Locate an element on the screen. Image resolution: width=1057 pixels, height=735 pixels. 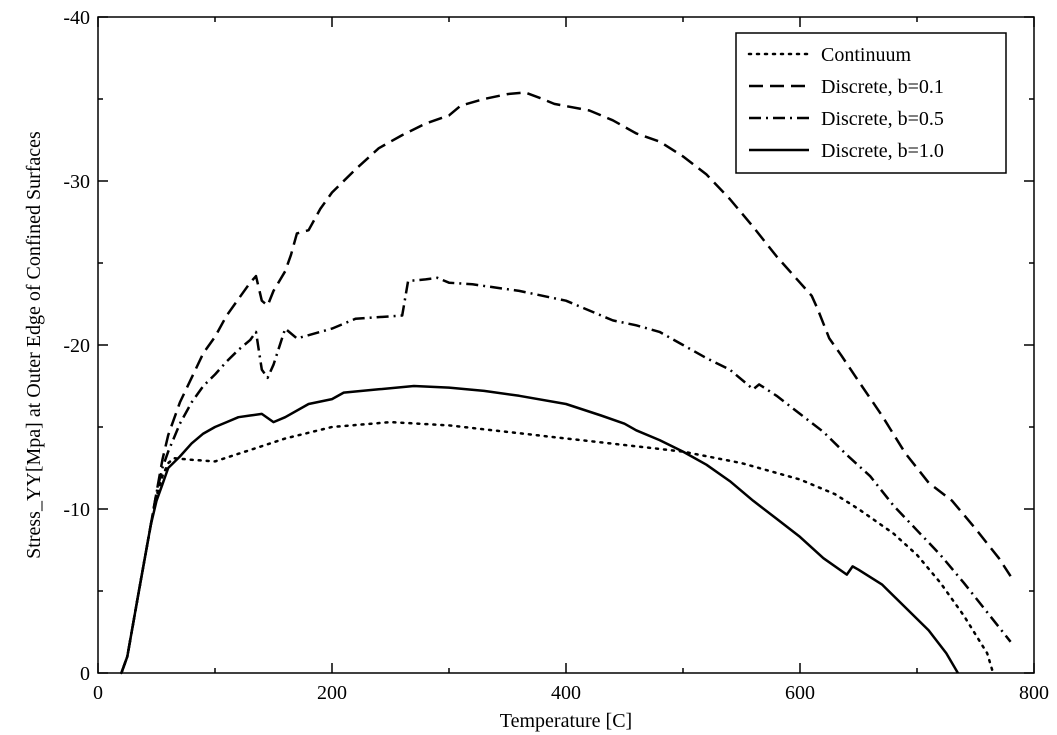
x-tick-label: 0 is located at coordinates (98, 693).